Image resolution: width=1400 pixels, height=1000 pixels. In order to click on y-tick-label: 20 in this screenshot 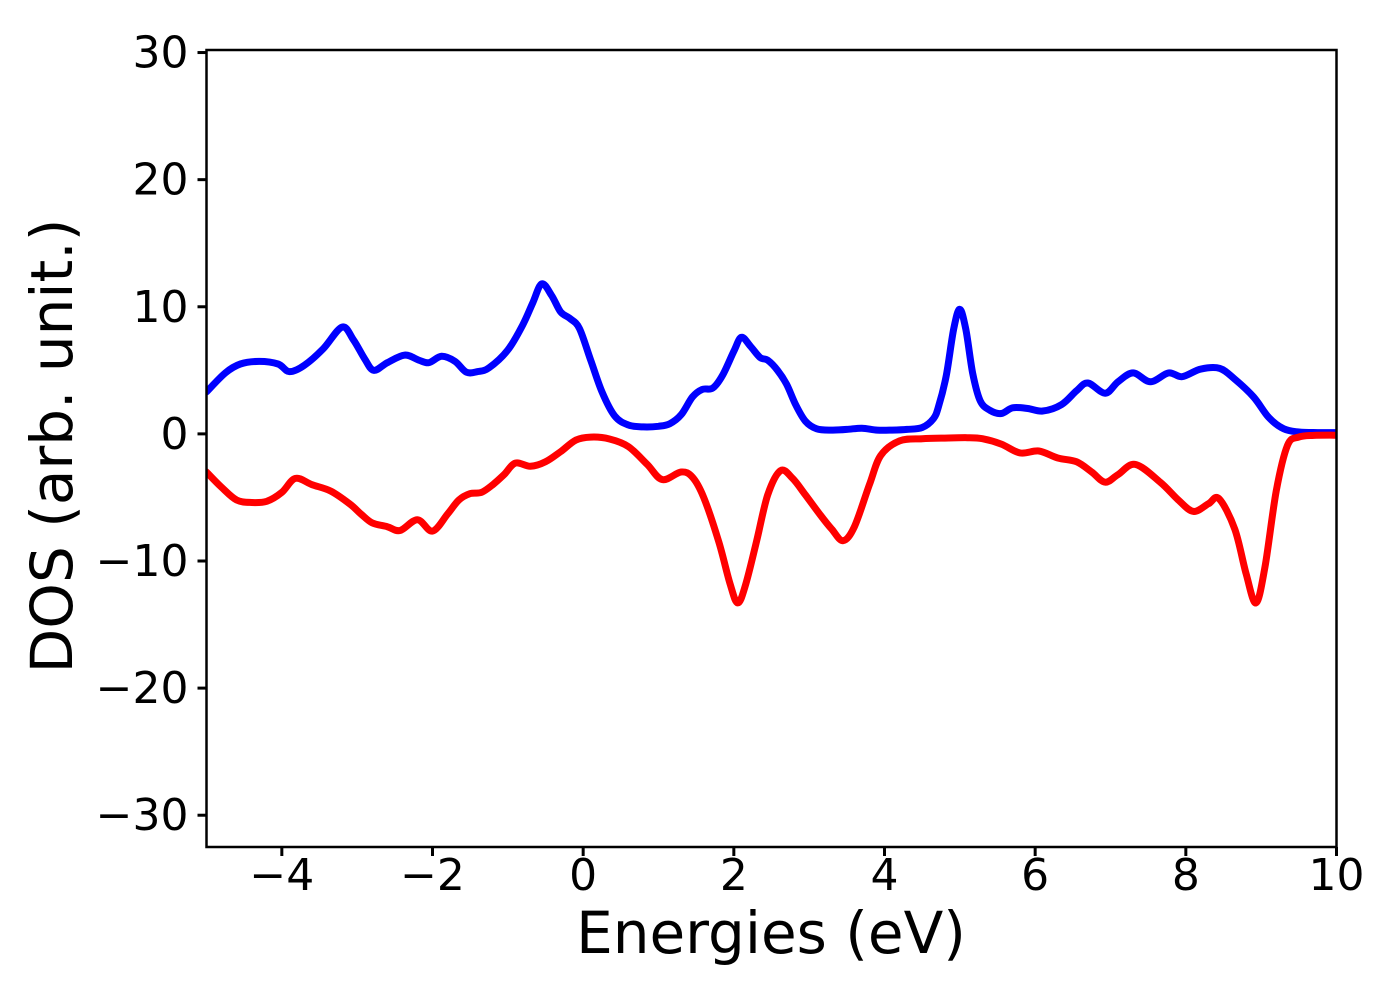, I will do `click(161, 180)`.